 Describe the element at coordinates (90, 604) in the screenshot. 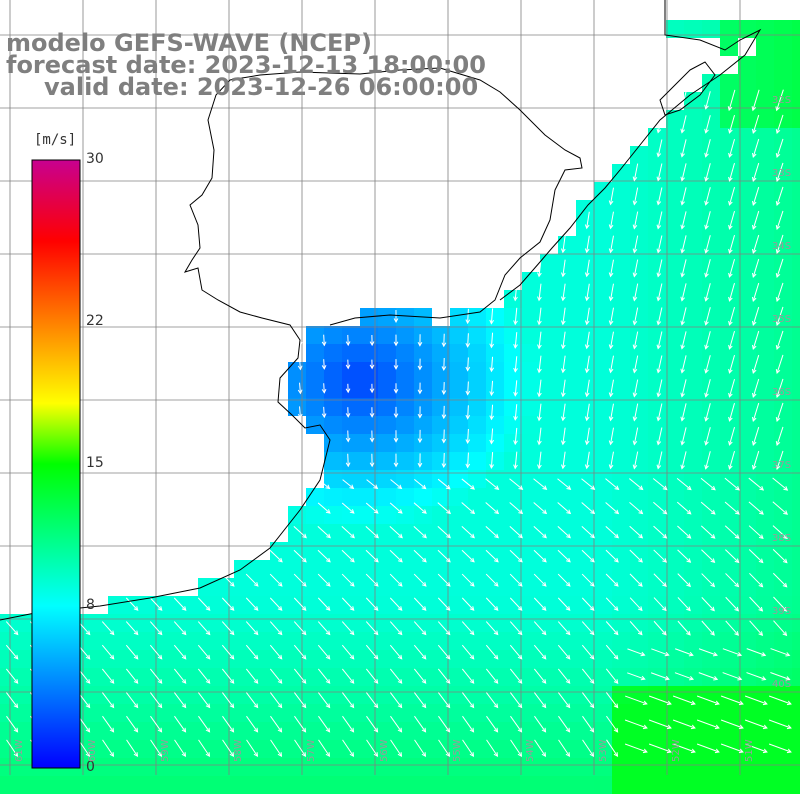

I see `colorbar-tick-label: 8` at that location.